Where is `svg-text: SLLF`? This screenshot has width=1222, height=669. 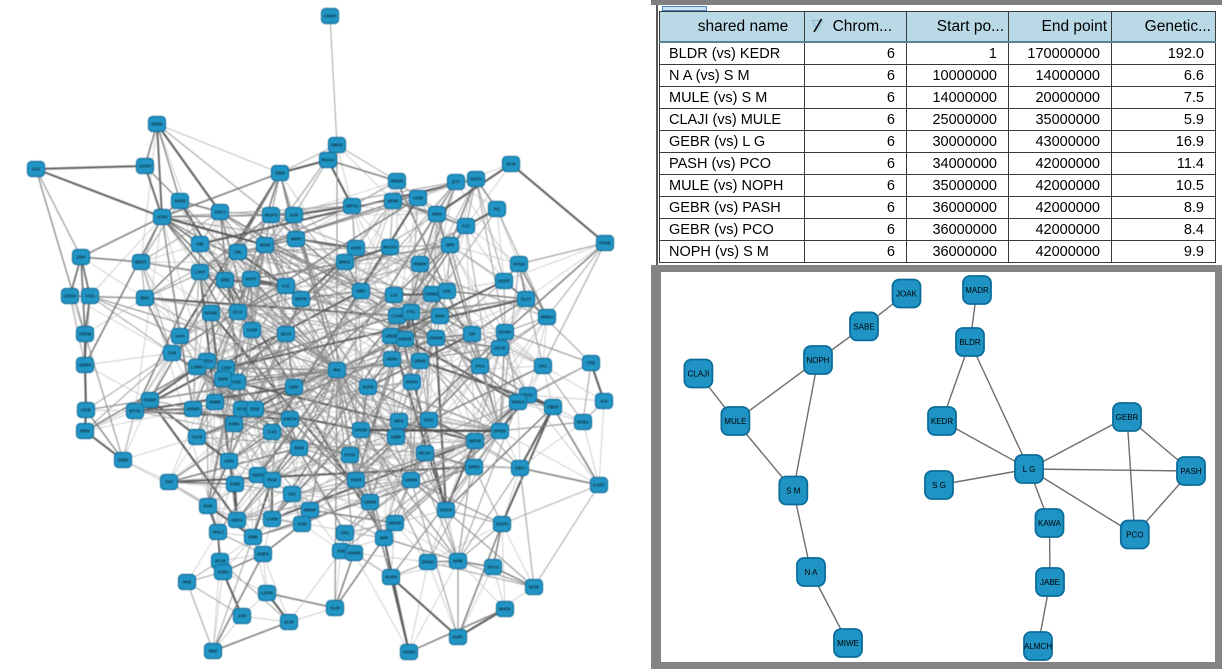
svg-text: SLLF is located at coordinates (526, 299).